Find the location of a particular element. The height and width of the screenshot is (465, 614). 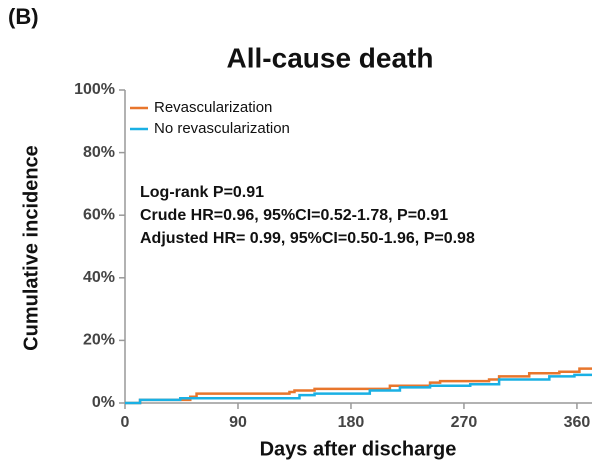

annotation: Log-rank P=0.91 is located at coordinates (202, 192).